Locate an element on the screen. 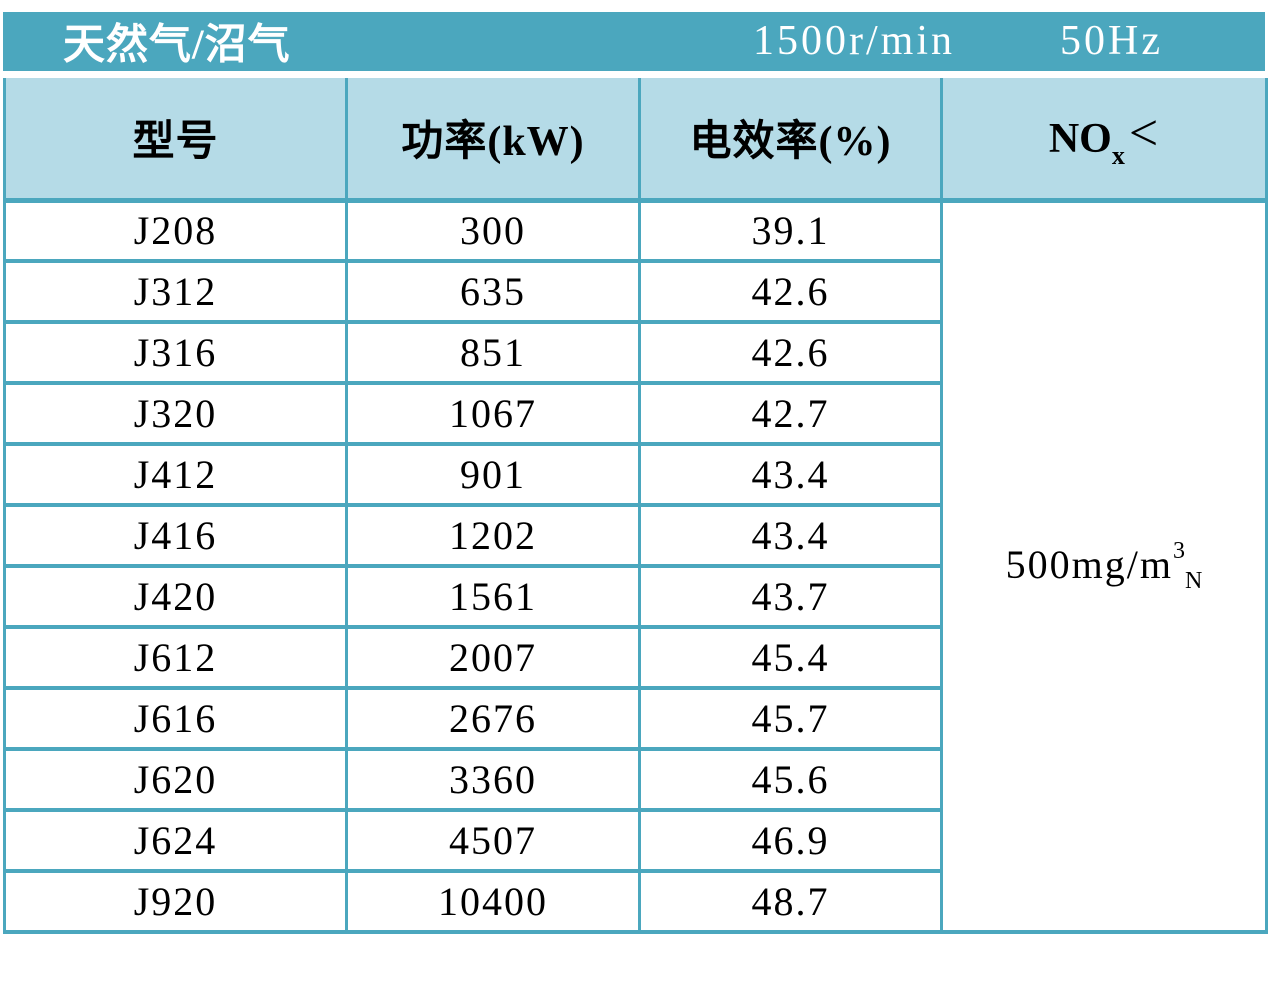  table-row: J920 10400 48.7 is located at coordinates (635, 901).